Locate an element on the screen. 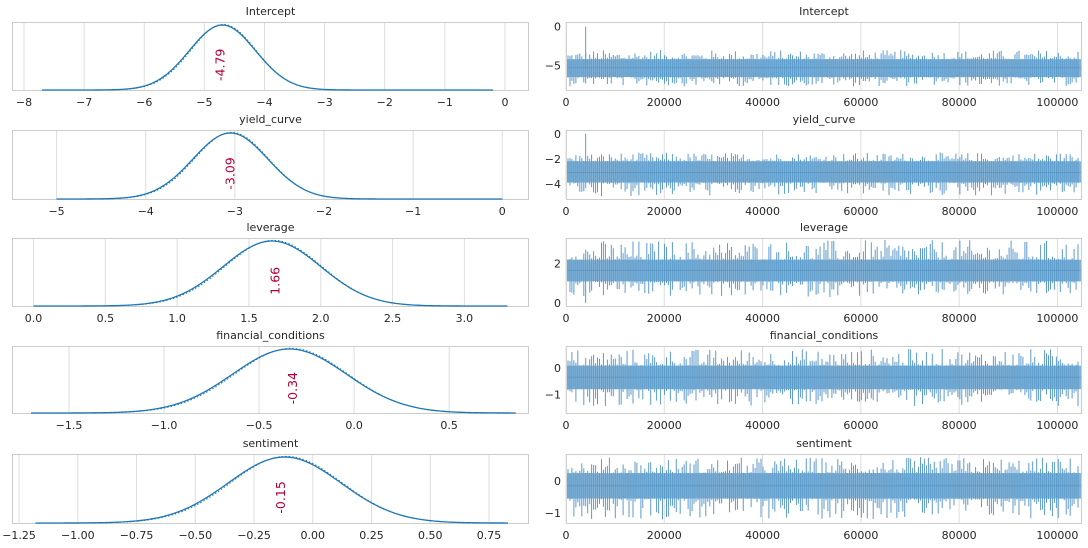 The image size is (1088, 548). x-tick-label: −0.25 is located at coordinates (254, 535).